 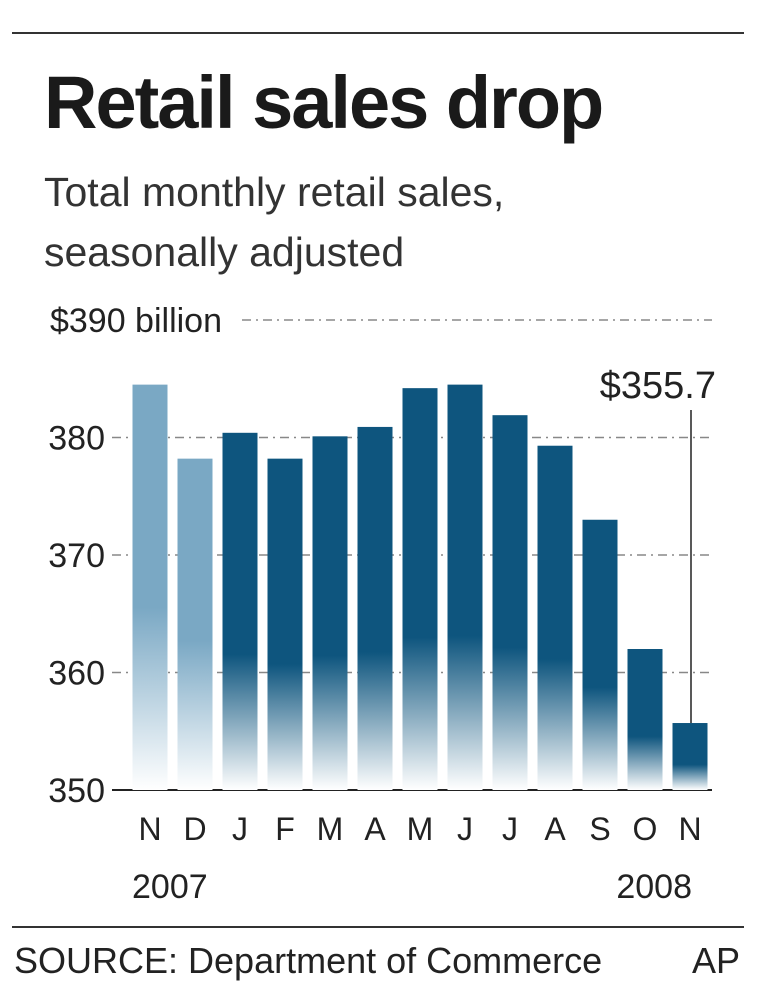 What do you see at coordinates (716, 960) in the screenshot?
I see `credit-label: AP` at bounding box center [716, 960].